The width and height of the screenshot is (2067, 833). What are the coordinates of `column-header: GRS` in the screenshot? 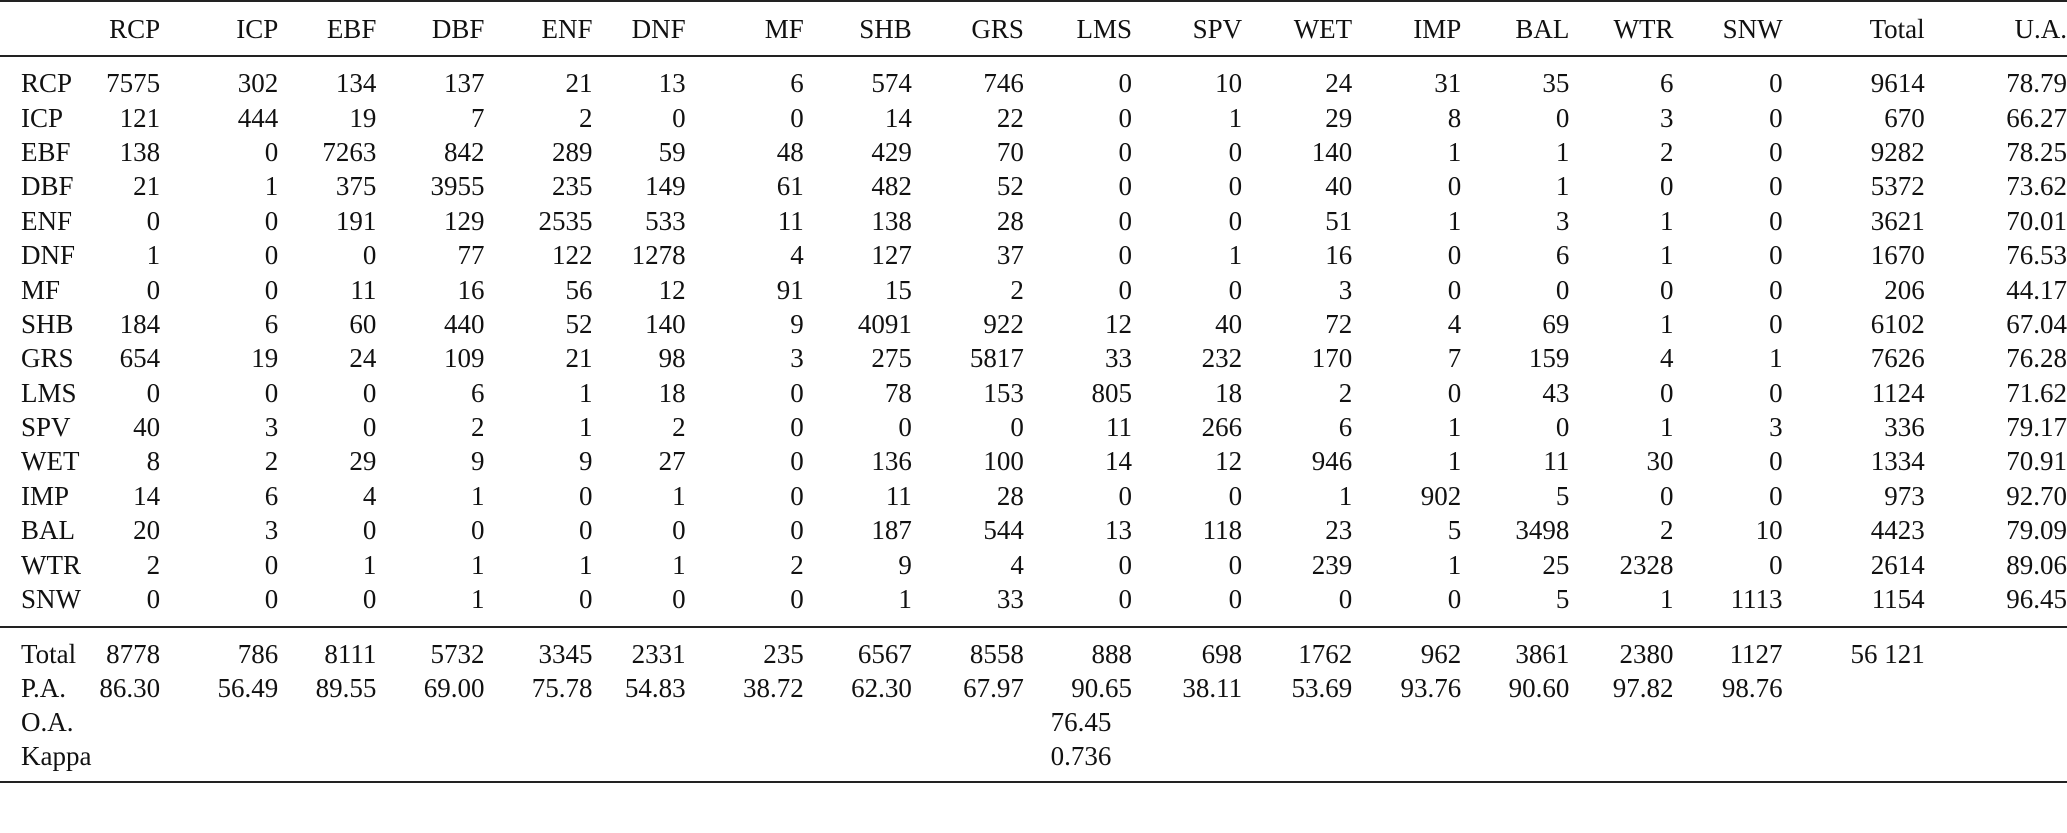 It's located at (967, 28).